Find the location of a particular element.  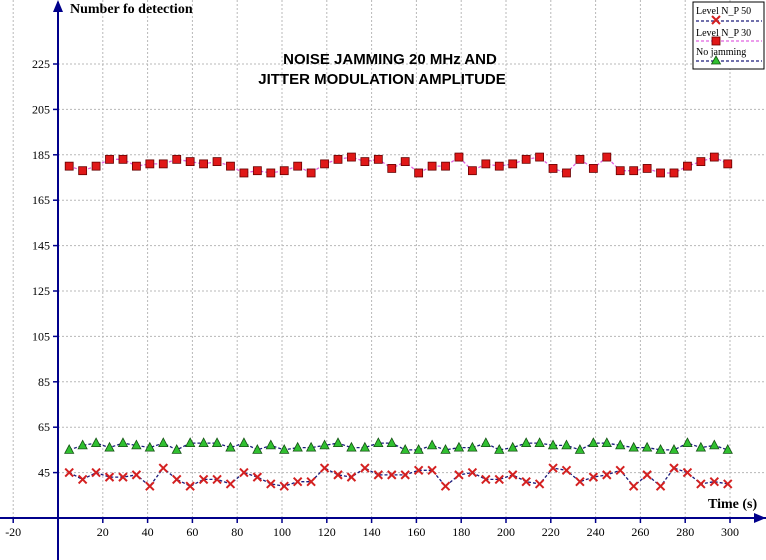

x-tick-label: 20 is located at coordinates (103, 532).